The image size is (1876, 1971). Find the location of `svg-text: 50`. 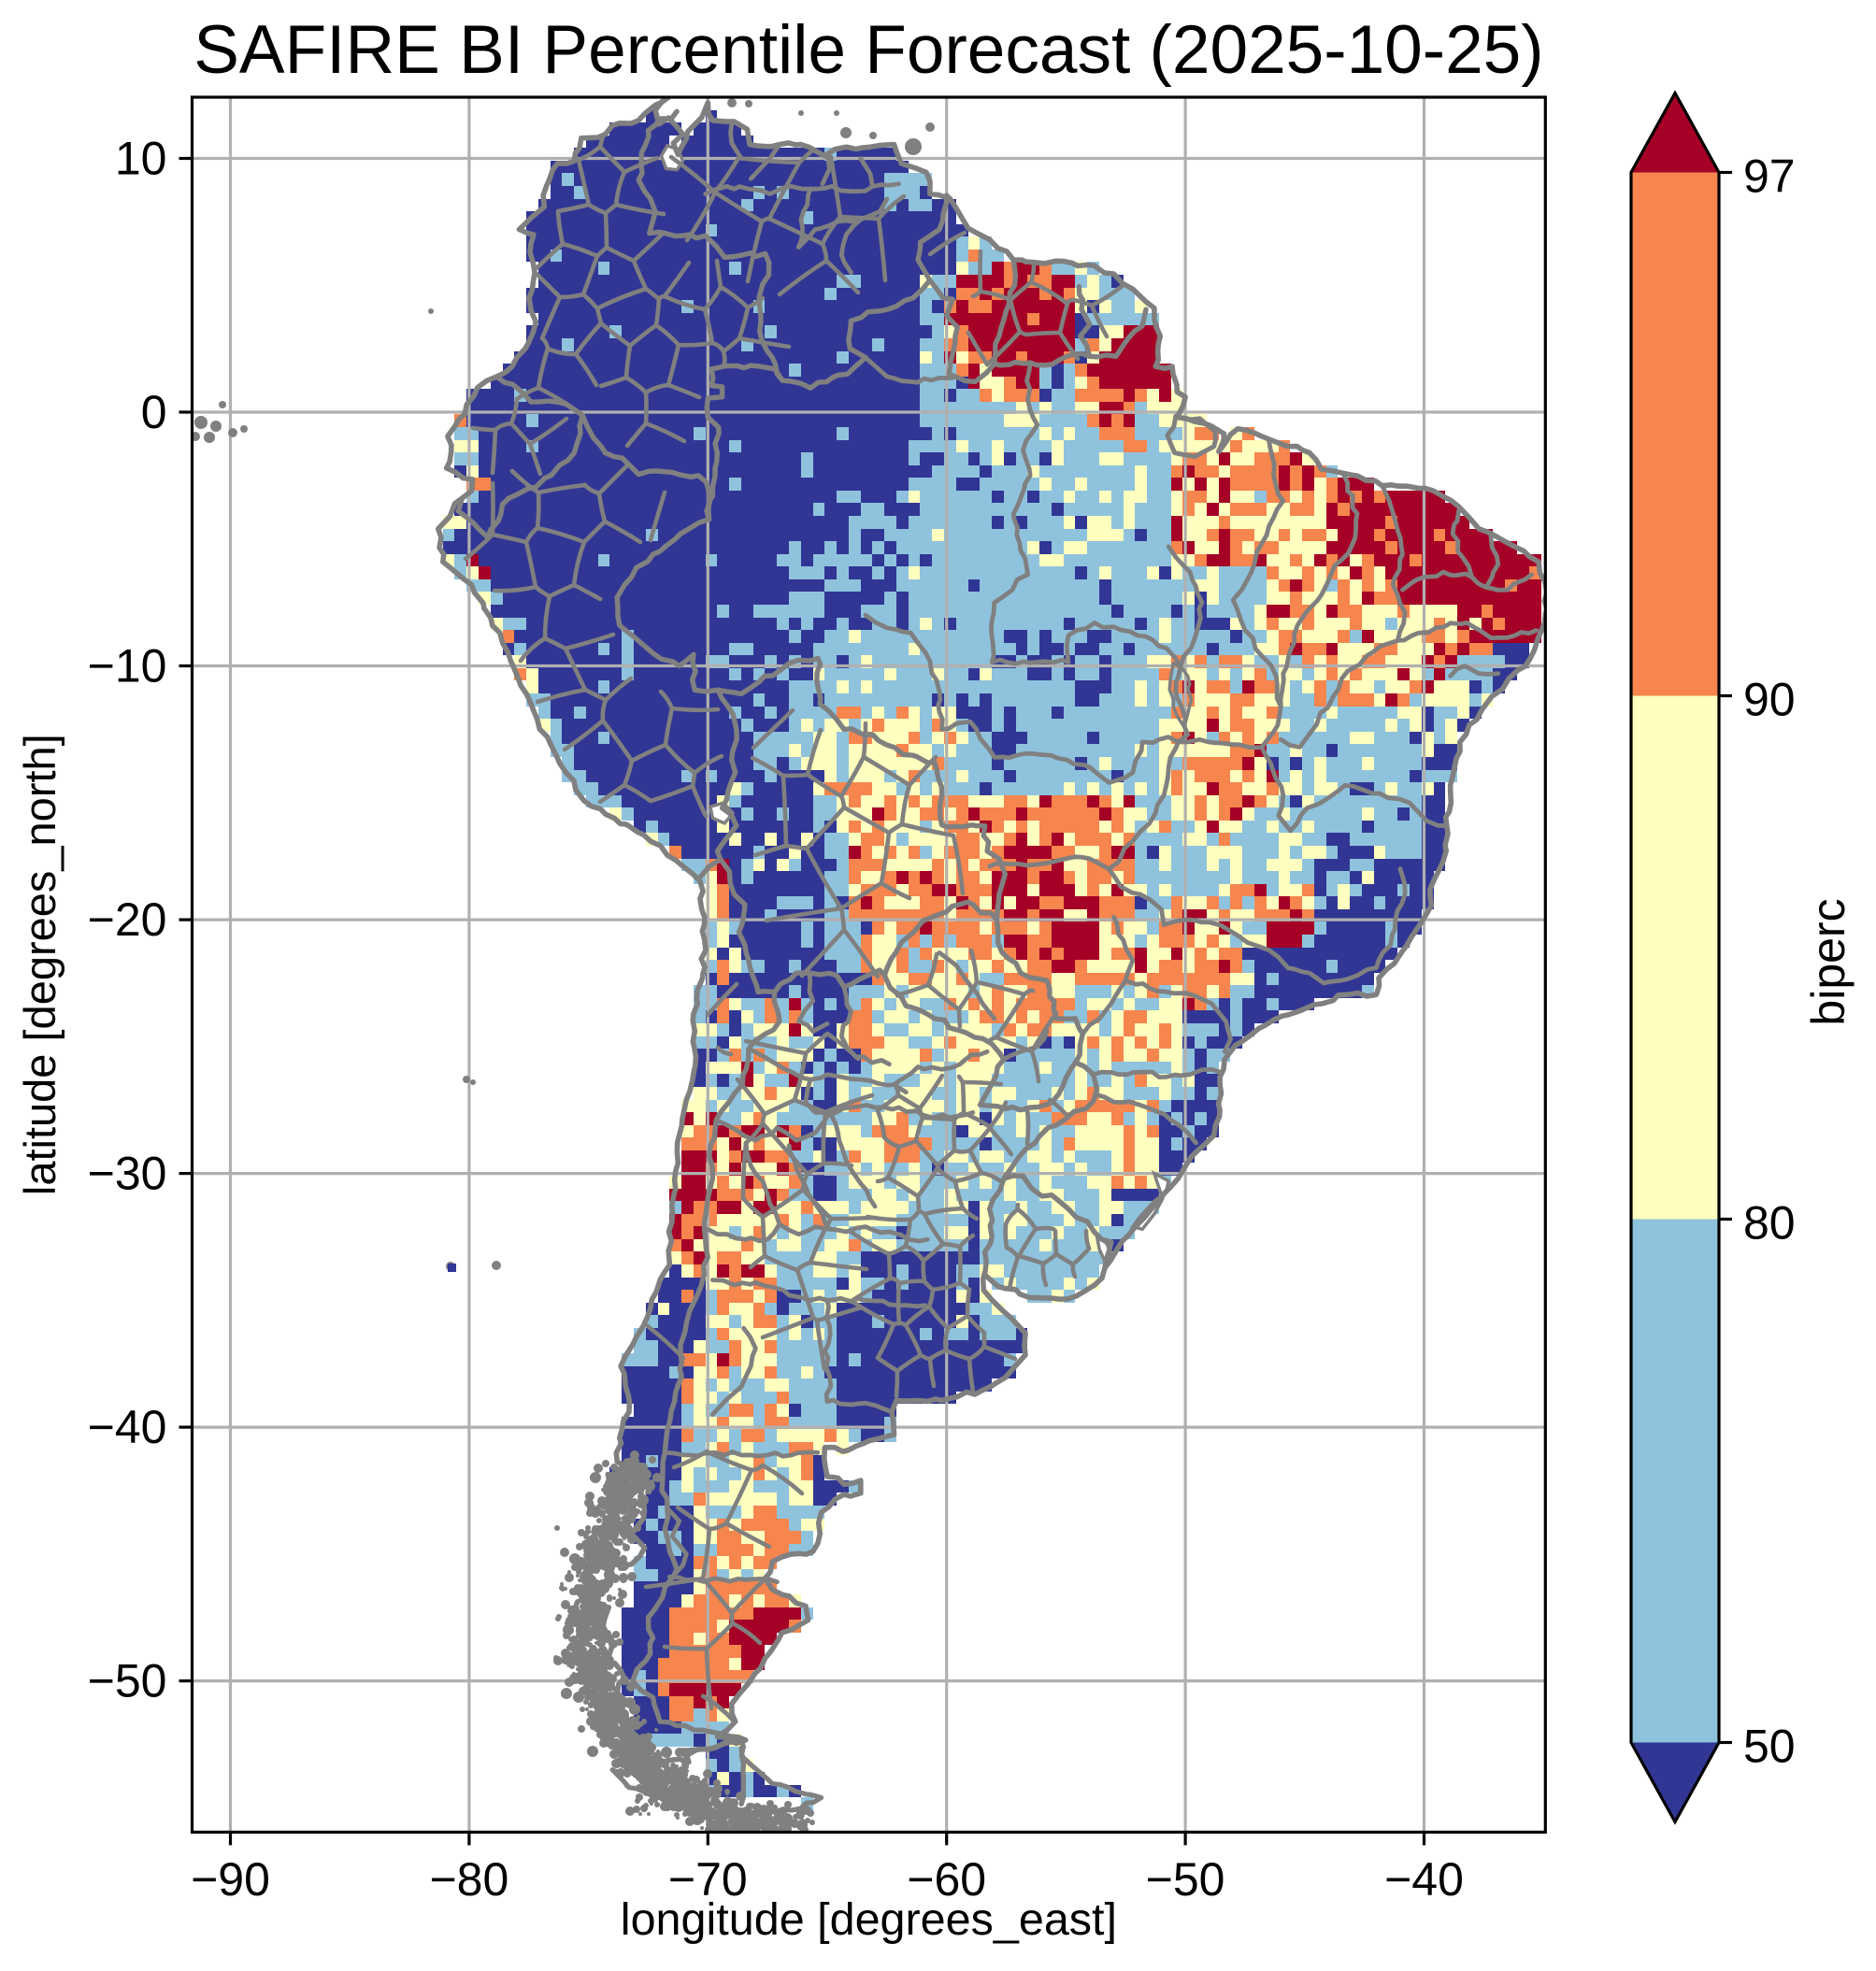

svg-text: 50 is located at coordinates (1770, 1747).